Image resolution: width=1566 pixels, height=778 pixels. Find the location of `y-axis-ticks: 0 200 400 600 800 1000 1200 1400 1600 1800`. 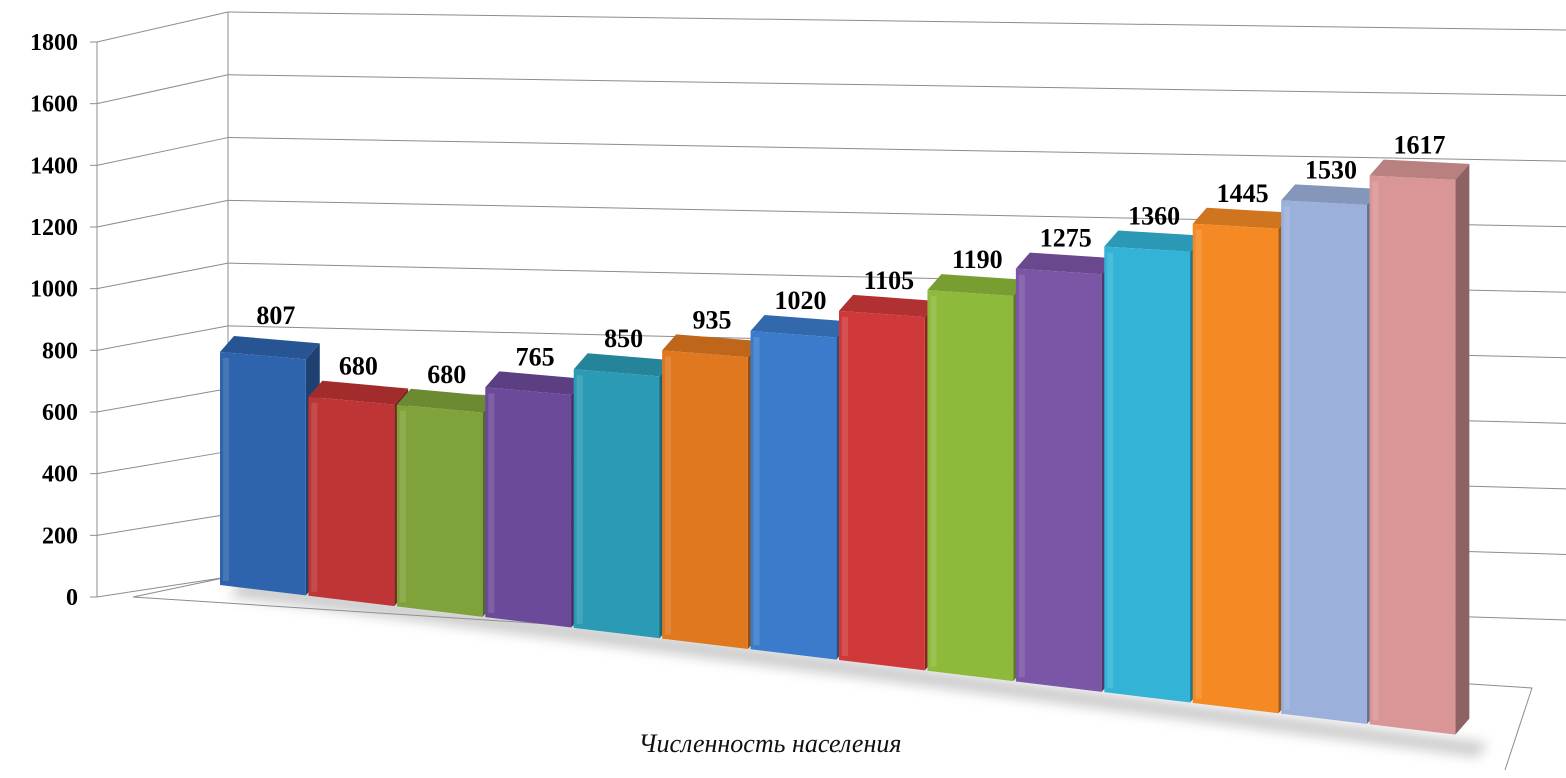

y-axis-ticks: 0 200 400 600 800 1000 1200 1400 1600 1800 is located at coordinates (63, 320).